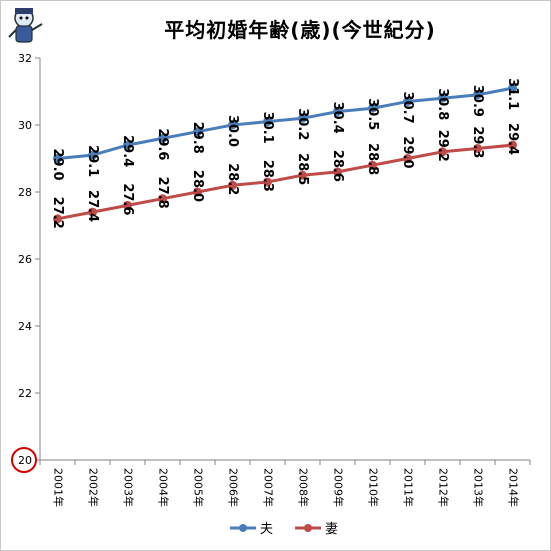  Describe the element at coordinates (372, 159) in the screenshot. I see `data-label: 28.8` at that location.